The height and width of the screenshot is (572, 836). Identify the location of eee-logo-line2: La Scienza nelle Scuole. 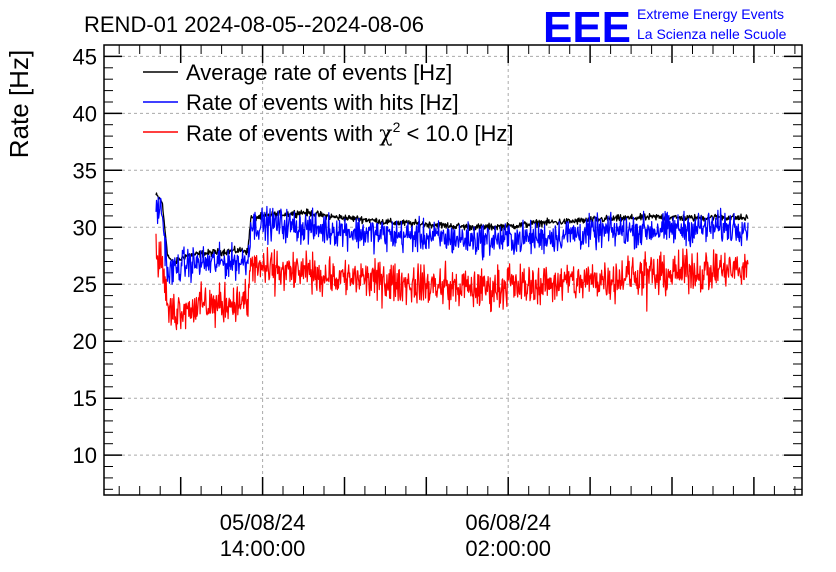
(712, 34).